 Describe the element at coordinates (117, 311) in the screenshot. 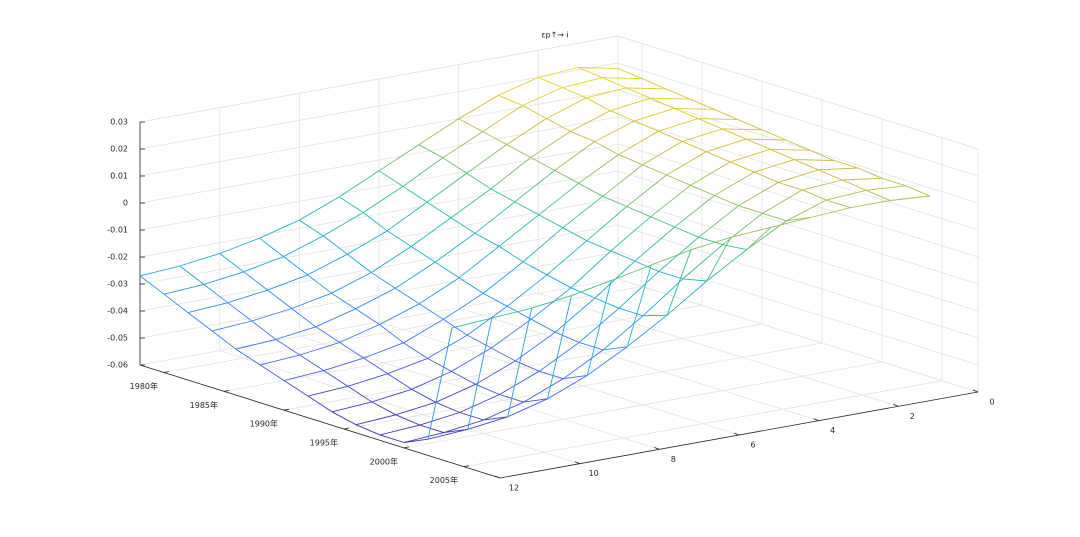

I see `z-tick-label: -0.04` at that location.